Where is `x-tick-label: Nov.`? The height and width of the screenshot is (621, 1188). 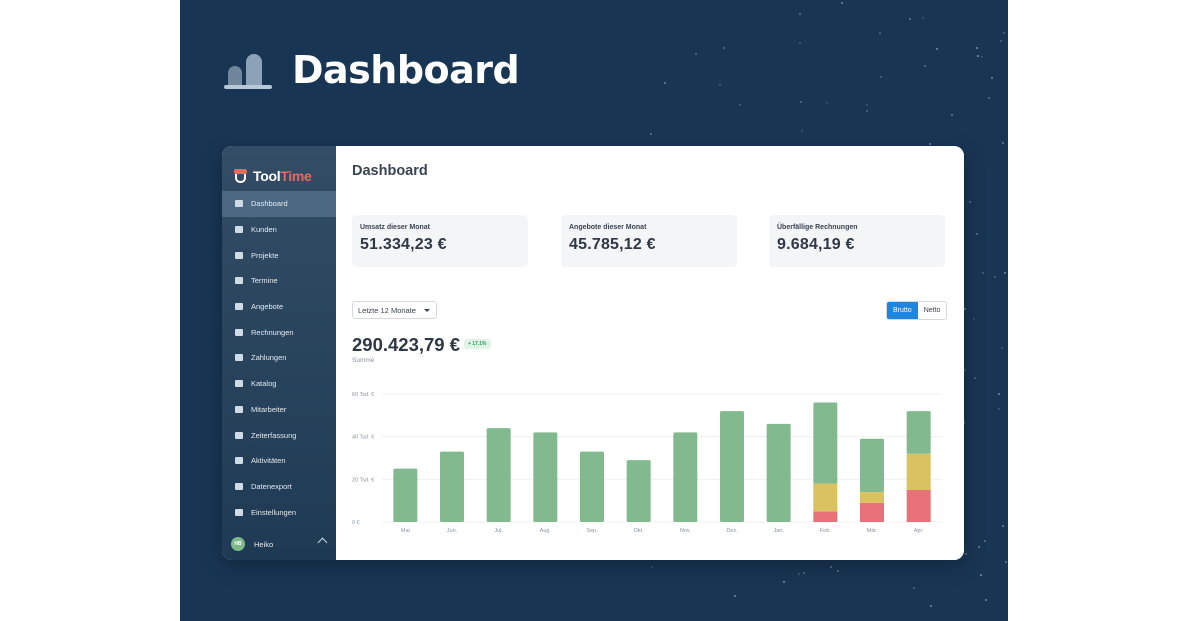
x-tick-label: Nov. is located at coordinates (685, 531).